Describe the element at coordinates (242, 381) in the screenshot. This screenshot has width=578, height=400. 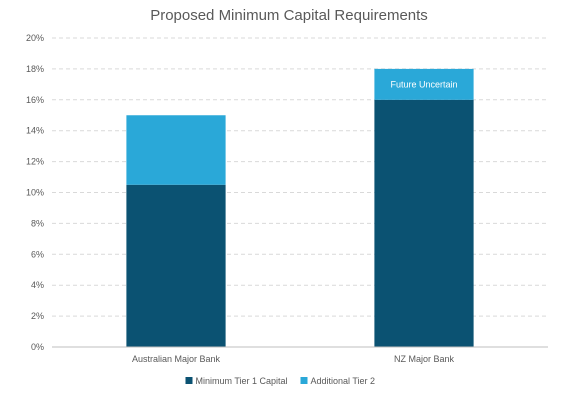
I see `legend-label: Minimum Tier 1 Capital` at that location.